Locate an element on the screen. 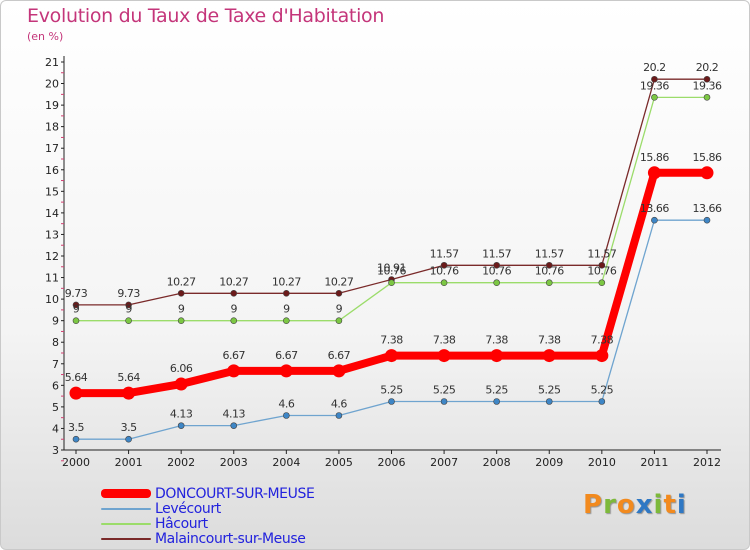  y-tick-label: 11 is located at coordinates (52, 278).